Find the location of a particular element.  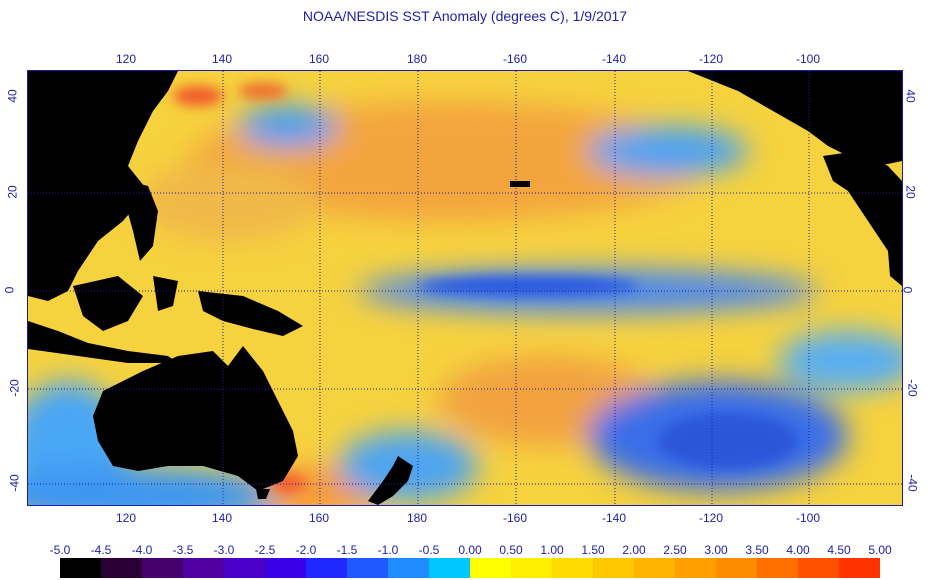

lon-label-bottom: -160 is located at coordinates (515, 518).